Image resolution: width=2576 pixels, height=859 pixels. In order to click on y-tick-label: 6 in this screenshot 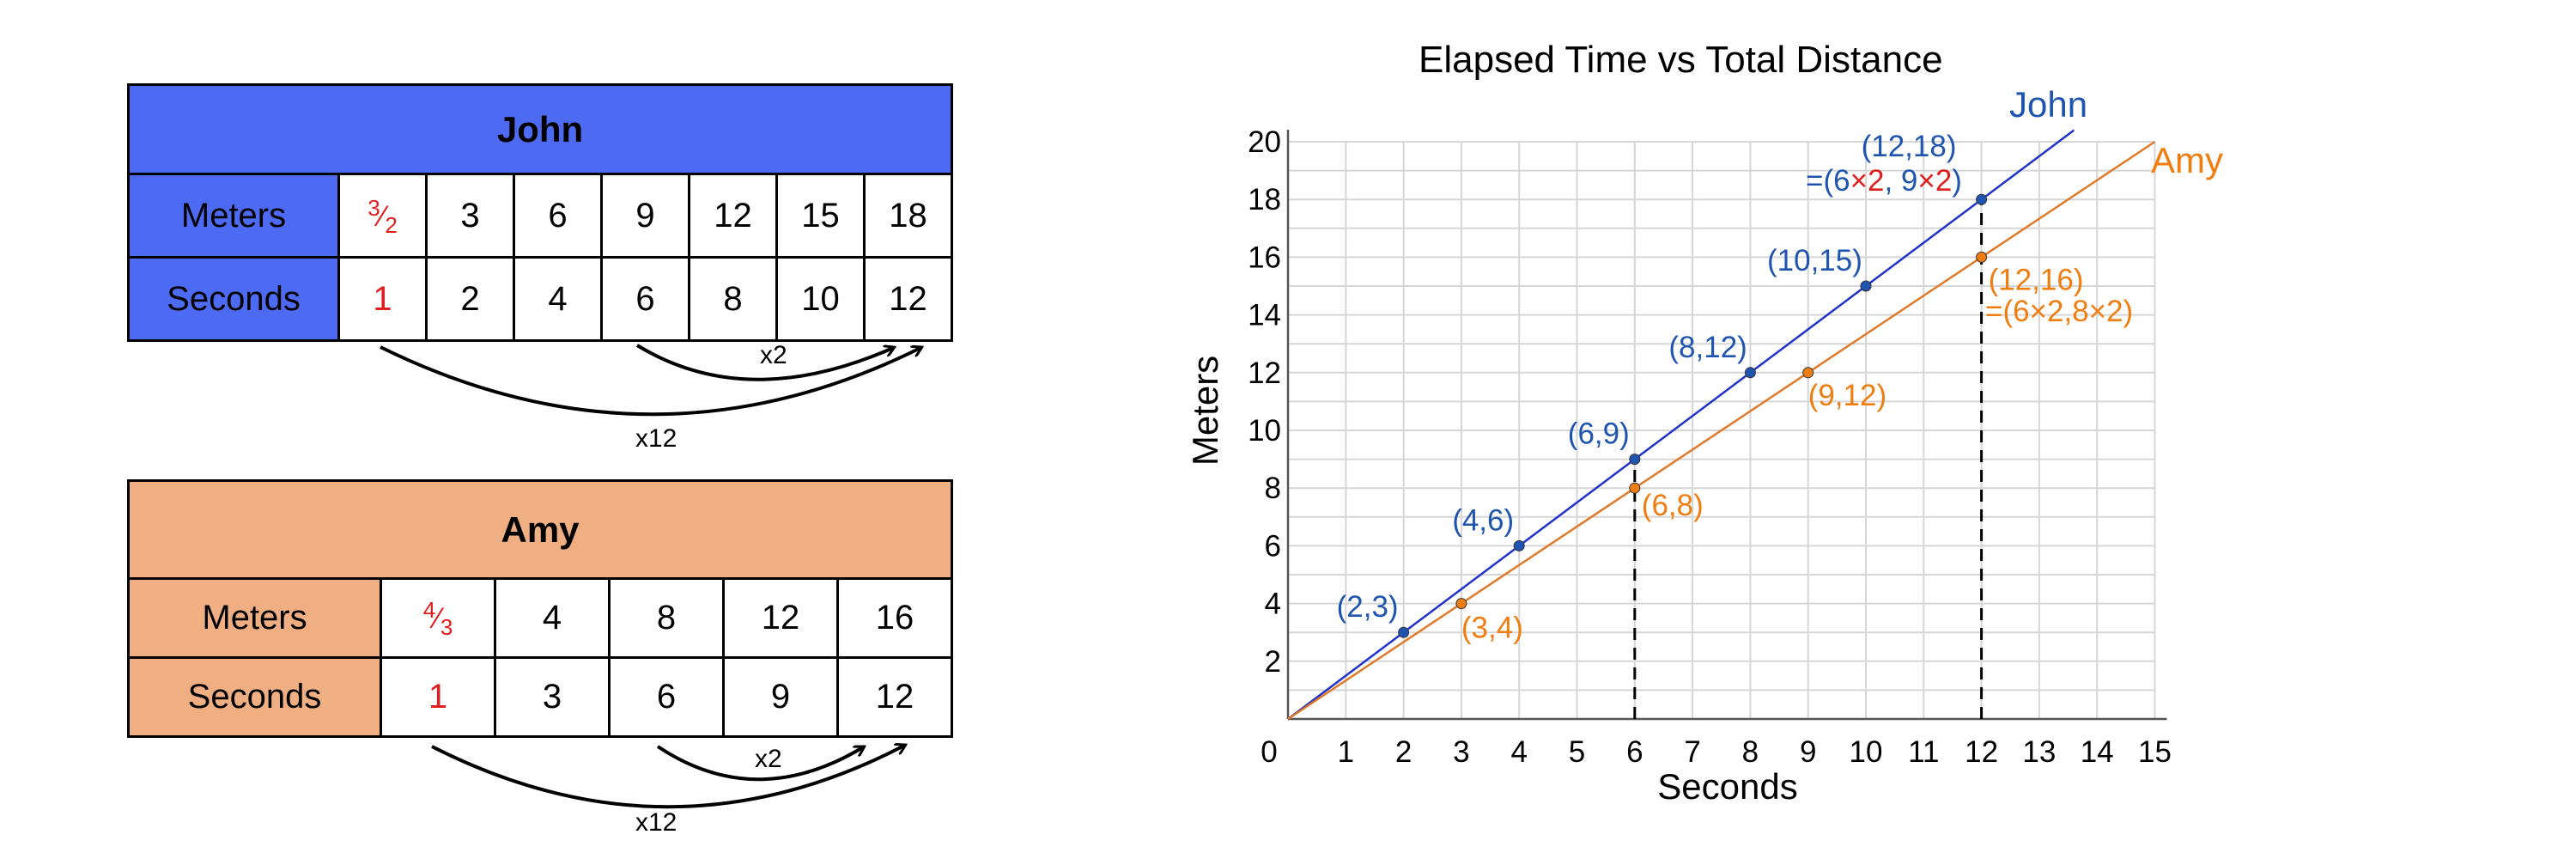, I will do `click(1273, 546)`.